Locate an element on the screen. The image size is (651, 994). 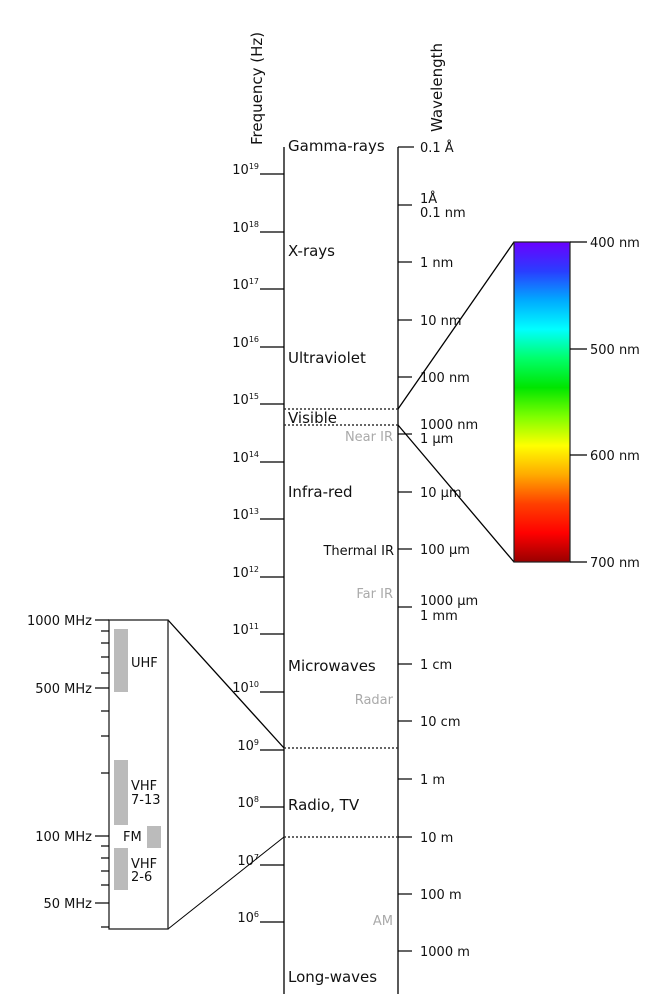
uhf-band-bar is located at coordinates (121, 660).